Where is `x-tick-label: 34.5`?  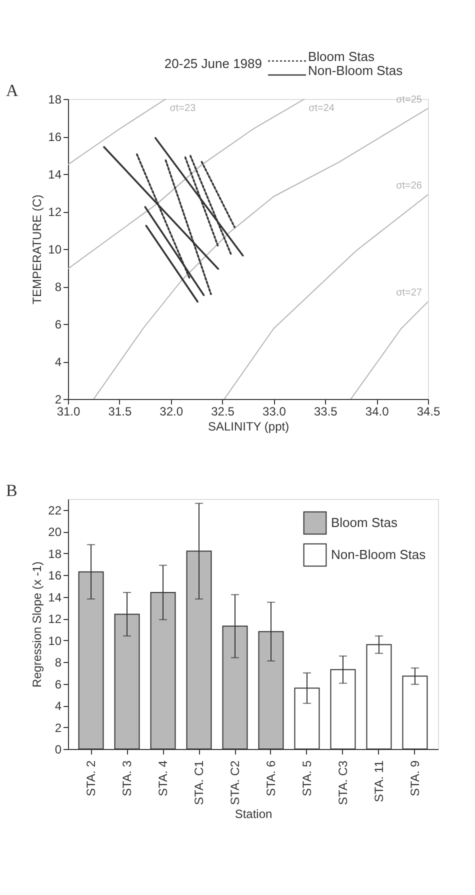
x-tick-label: 34.5 is located at coordinates (428, 411).